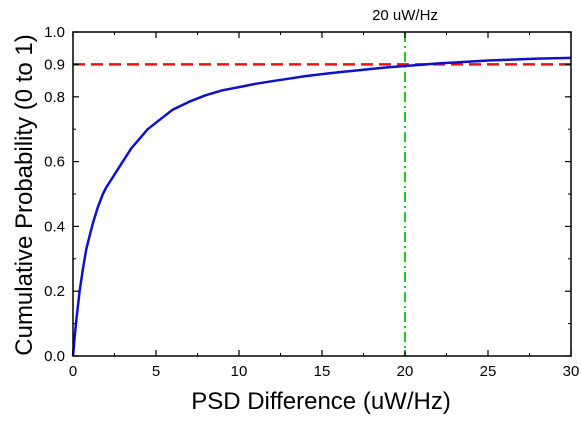 This screenshot has height=422, width=581. What do you see at coordinates (54, 291) in the screenshot?
I see `y-tick-label: 0.2` at bounding box center [54, 291].